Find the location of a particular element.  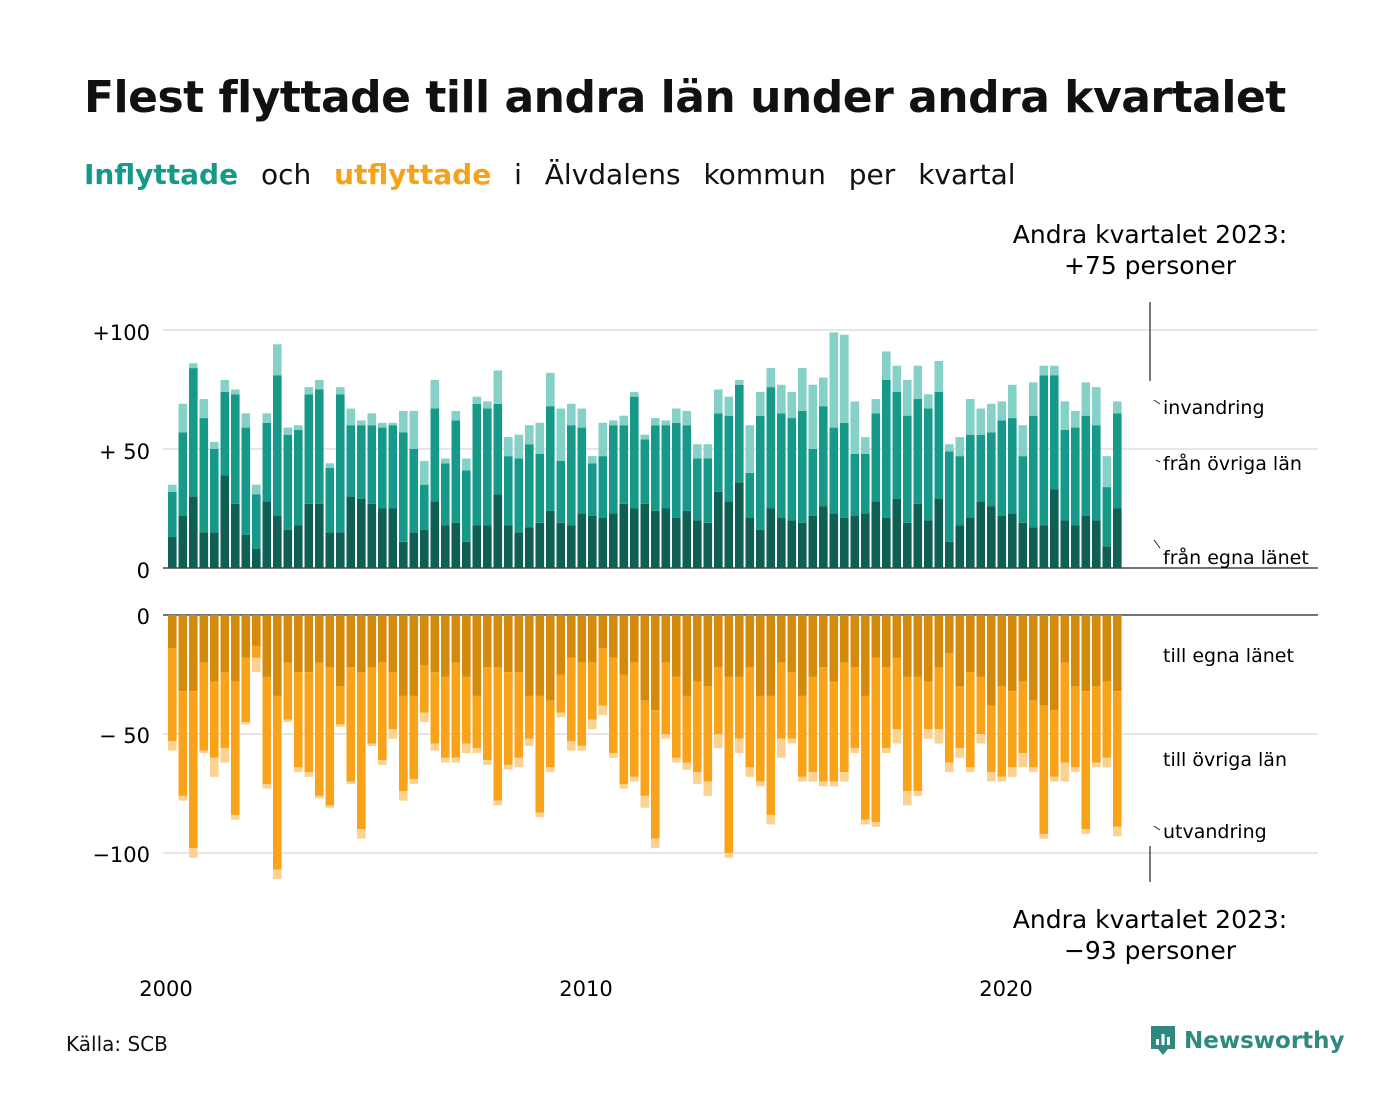

series-label-till-egna-lanet: till egna länet is located at coordinates (1228, 656).